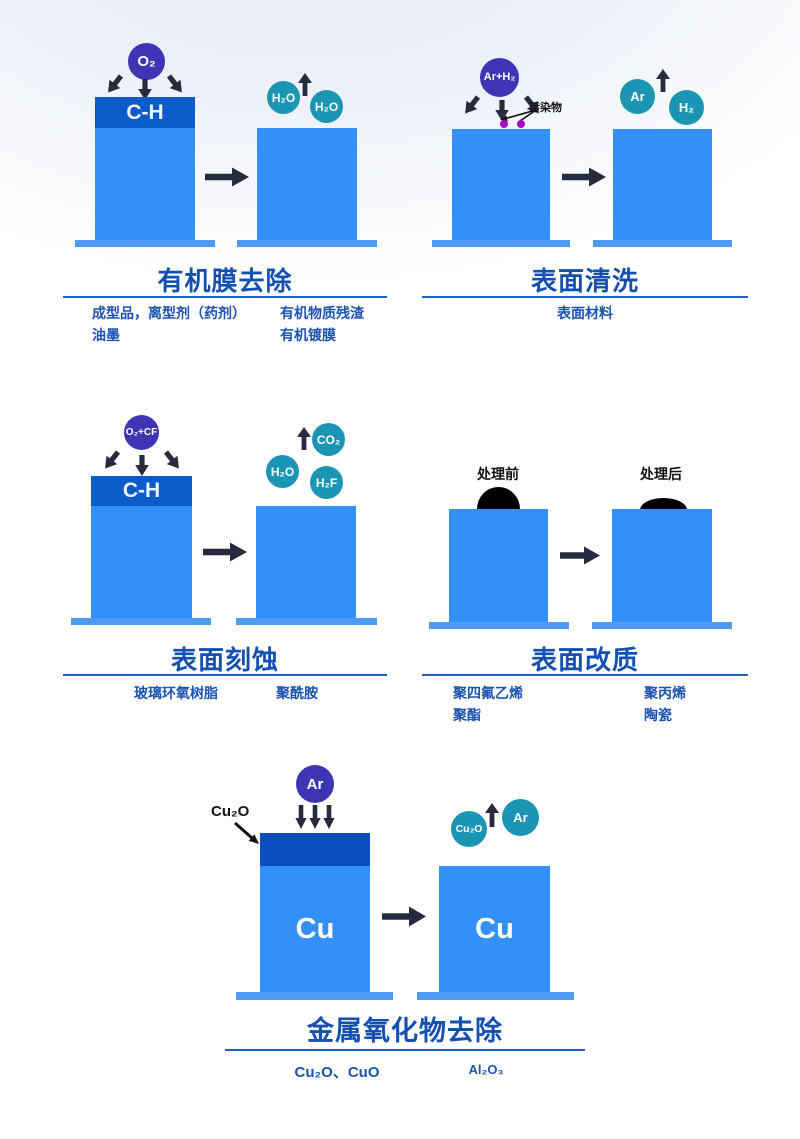 This screenshot has width=800, height=1139. Describe the element at coordinates (328, 439) in the screenshot. I see `emission-circle: CO₂` at that location.